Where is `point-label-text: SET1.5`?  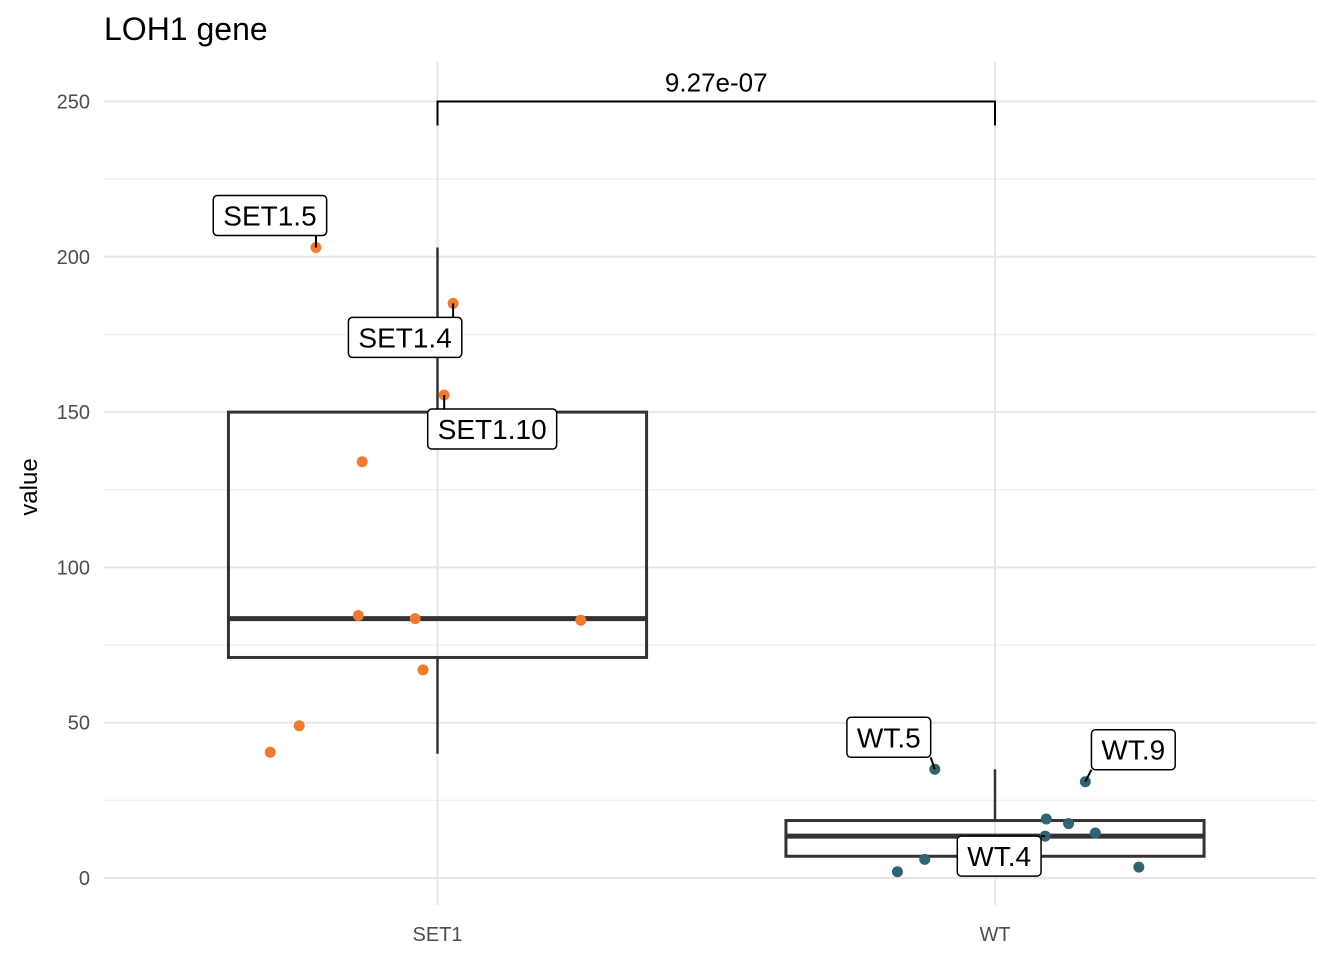 point-label-text: SET1.5 is located at coordinates (269, 215).